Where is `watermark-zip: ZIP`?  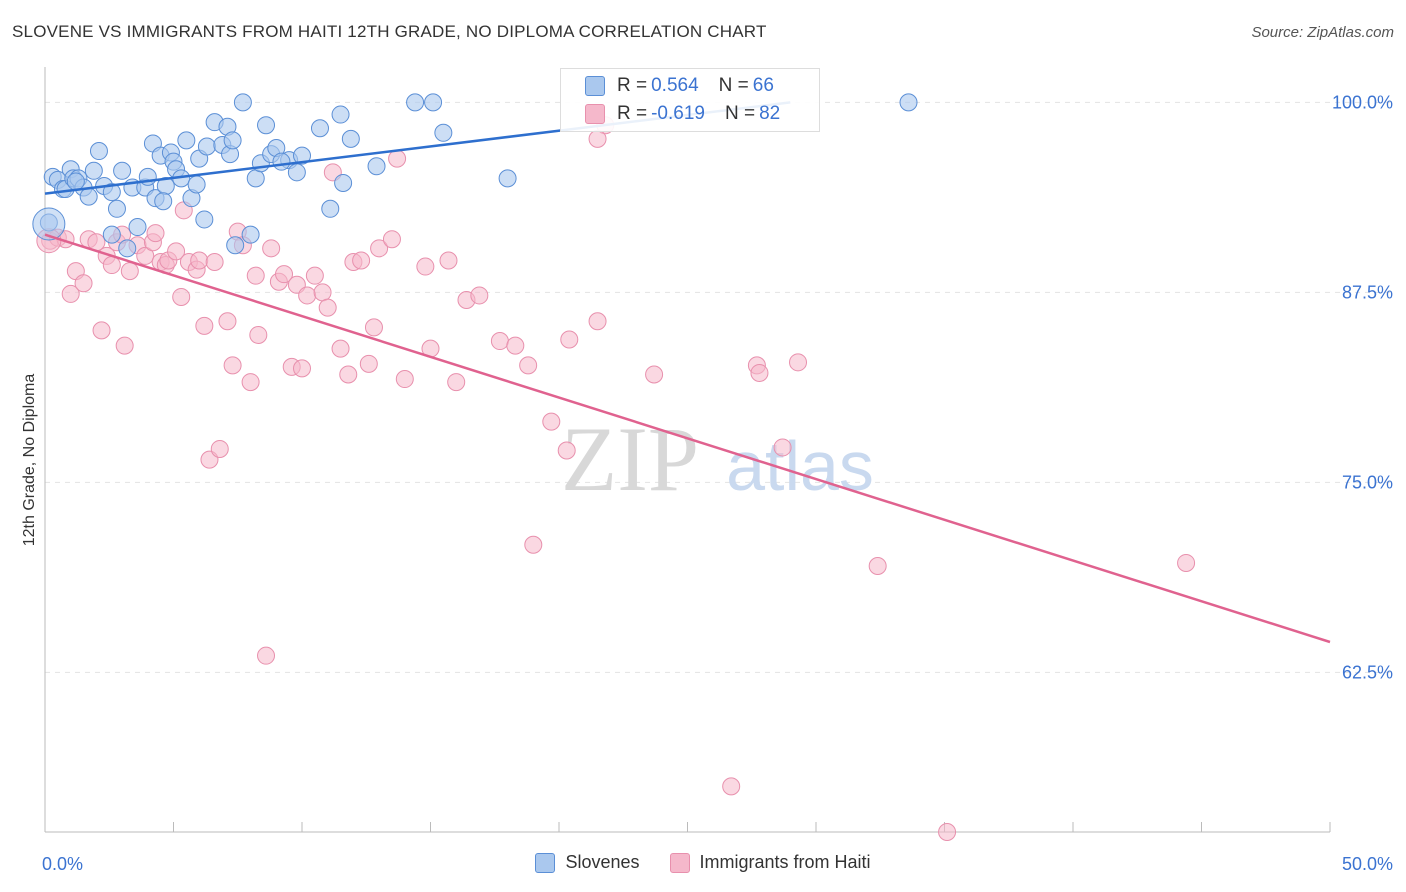 watermark-zip: ZIP is located at coordinates (630, 459).